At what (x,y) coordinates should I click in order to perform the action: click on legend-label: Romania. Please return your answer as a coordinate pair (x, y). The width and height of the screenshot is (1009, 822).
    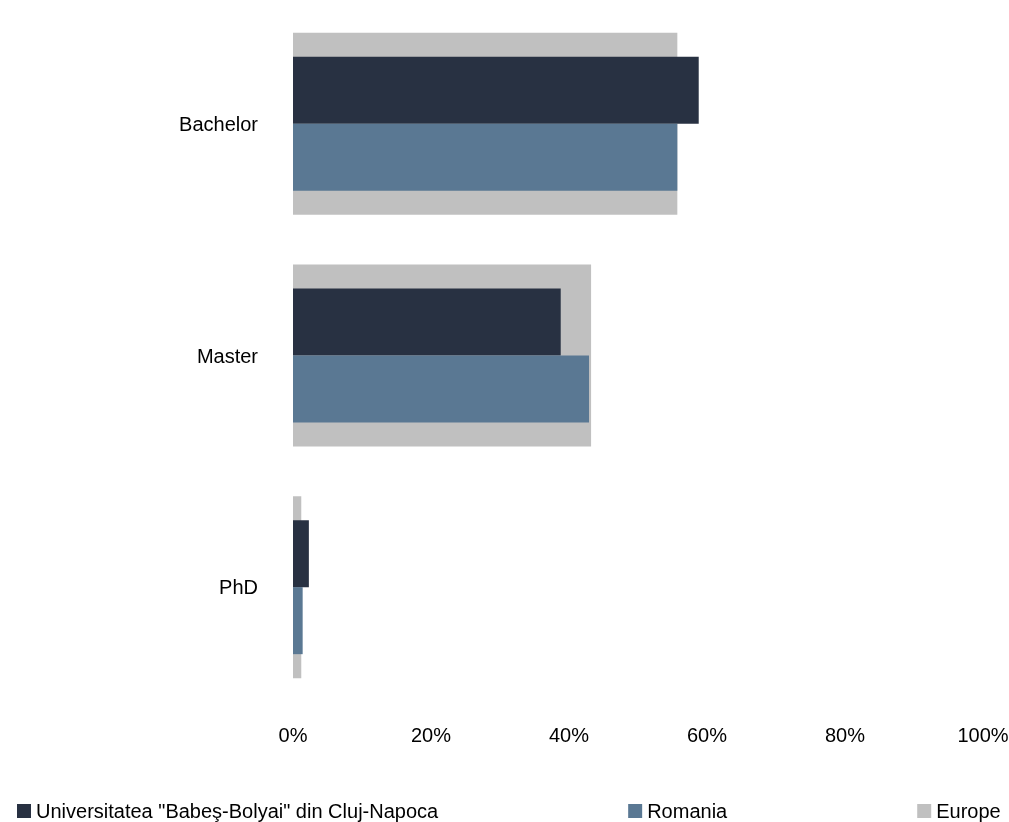
    Looking at the image, I should click on (688, 811).